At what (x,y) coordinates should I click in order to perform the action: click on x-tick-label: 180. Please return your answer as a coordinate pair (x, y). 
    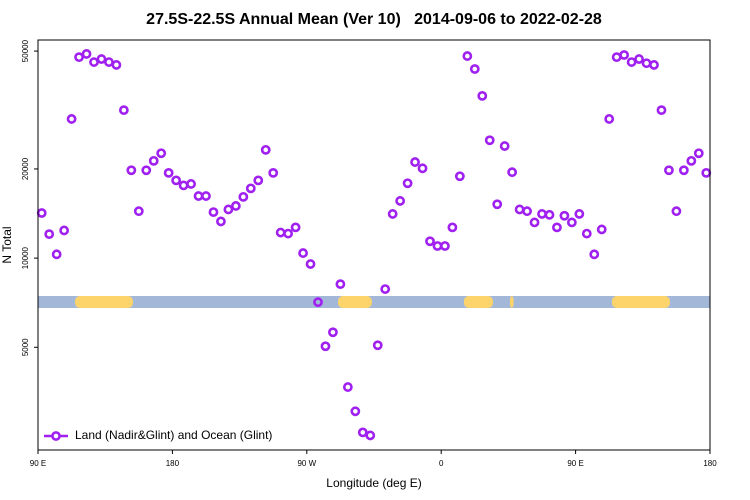
    Looking at the image, I should click on (710, 463).